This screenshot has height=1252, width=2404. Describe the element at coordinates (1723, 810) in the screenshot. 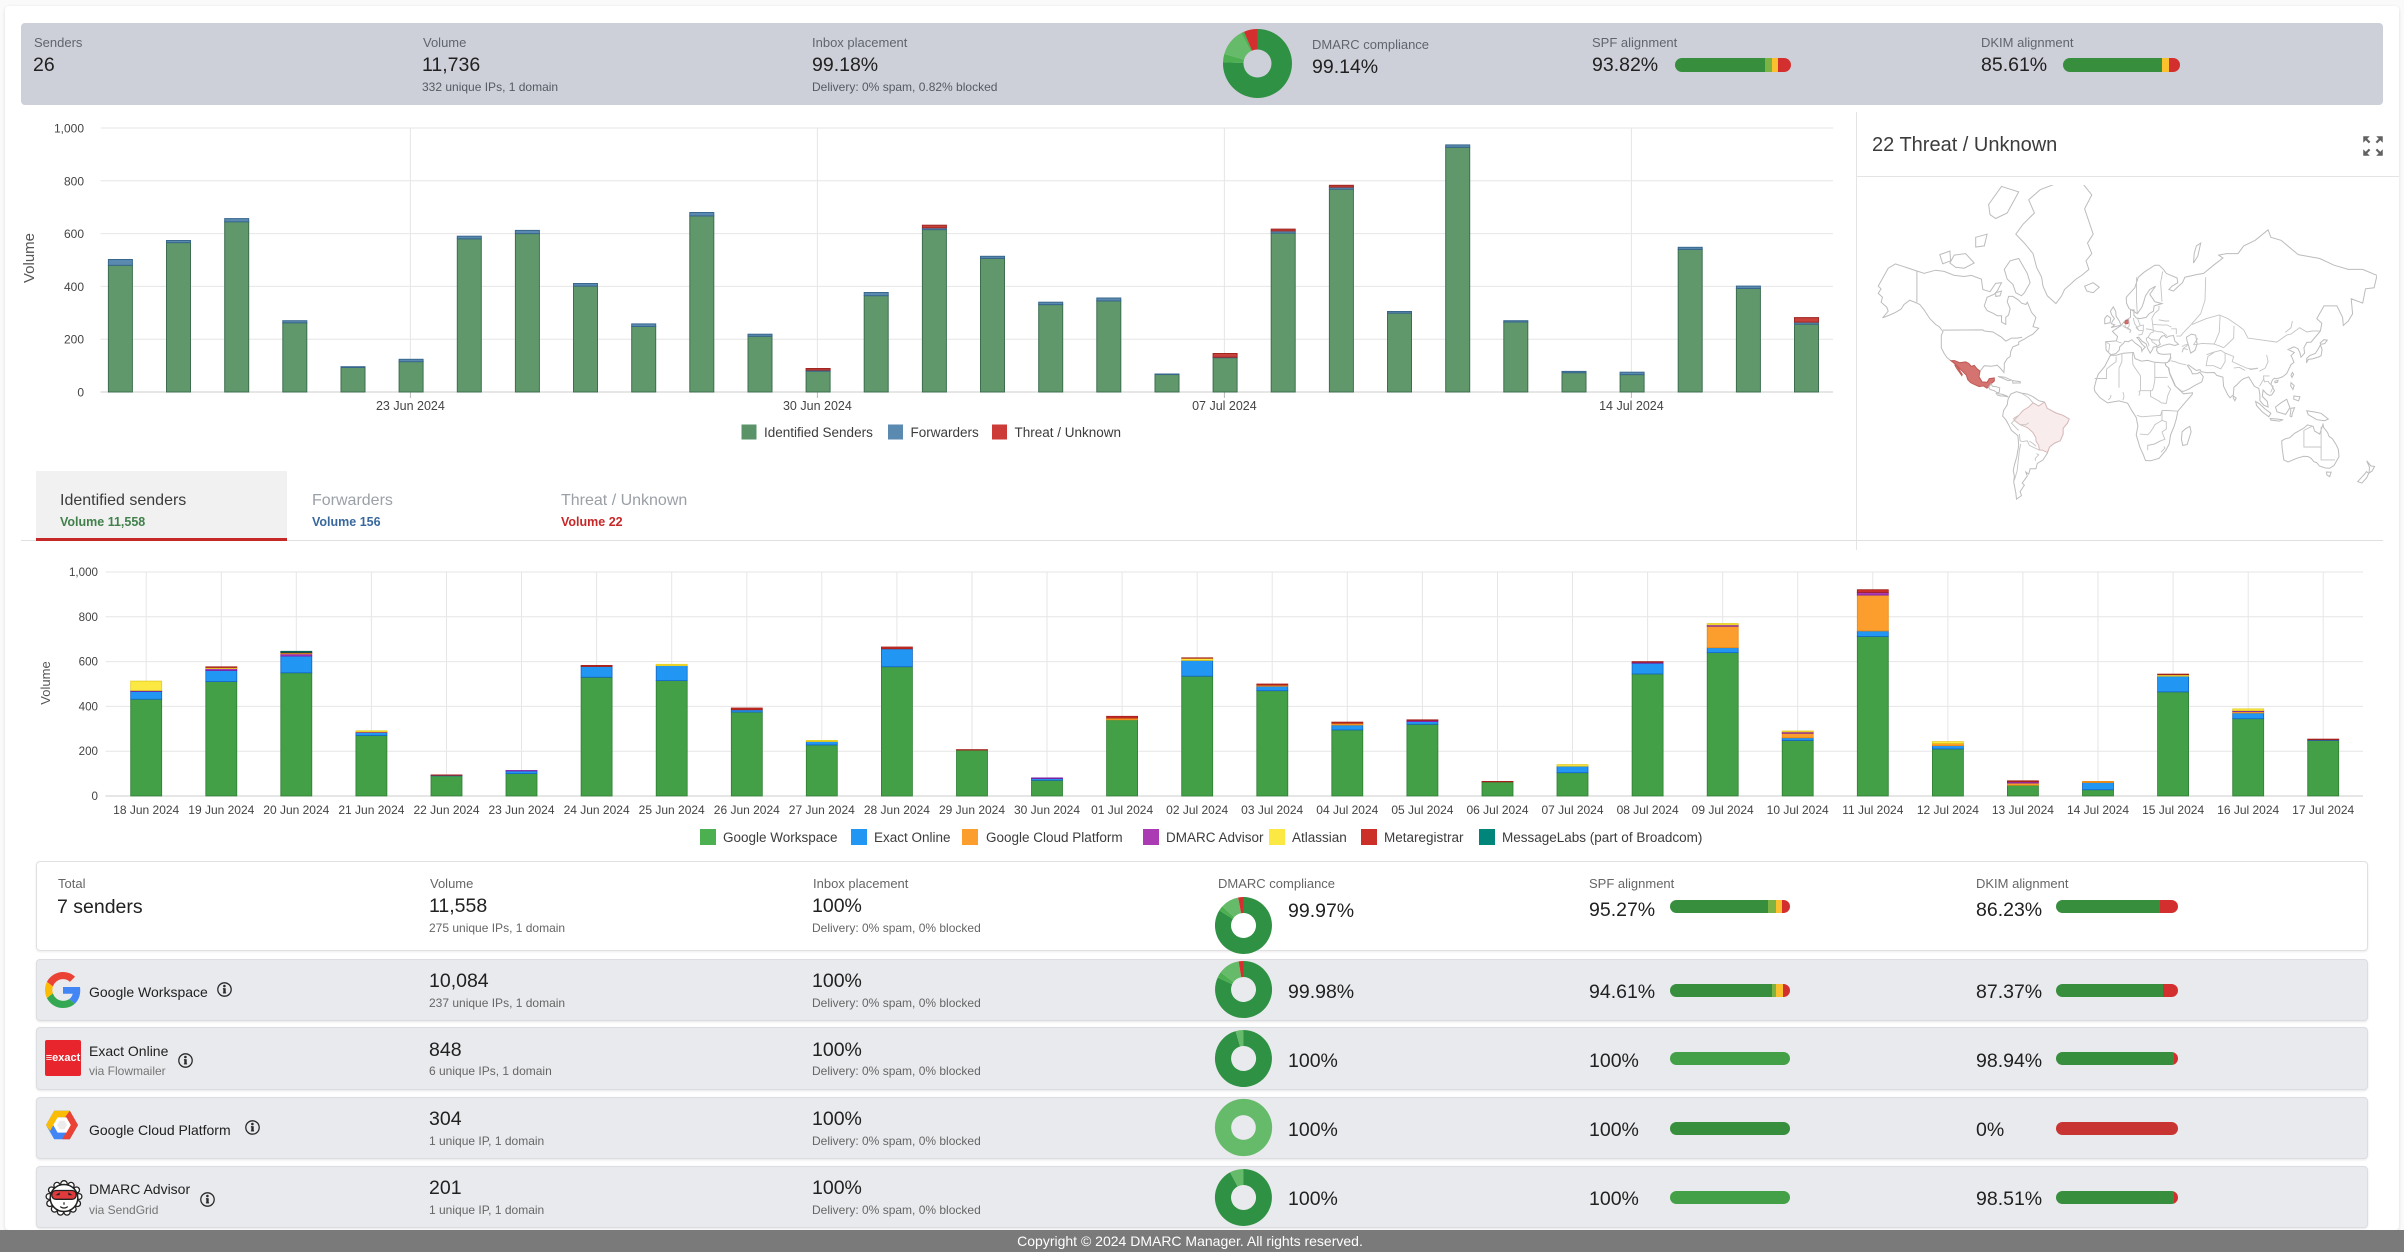

I see `svg-text: 09 Jul 2024` at that location.